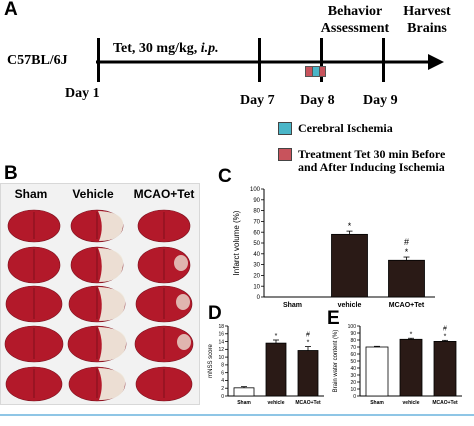 This screenshot has height=426, width=474. Describe the element at coordinates (225, 176) in the screenshot. I see `panel-c-label: C` at that location.